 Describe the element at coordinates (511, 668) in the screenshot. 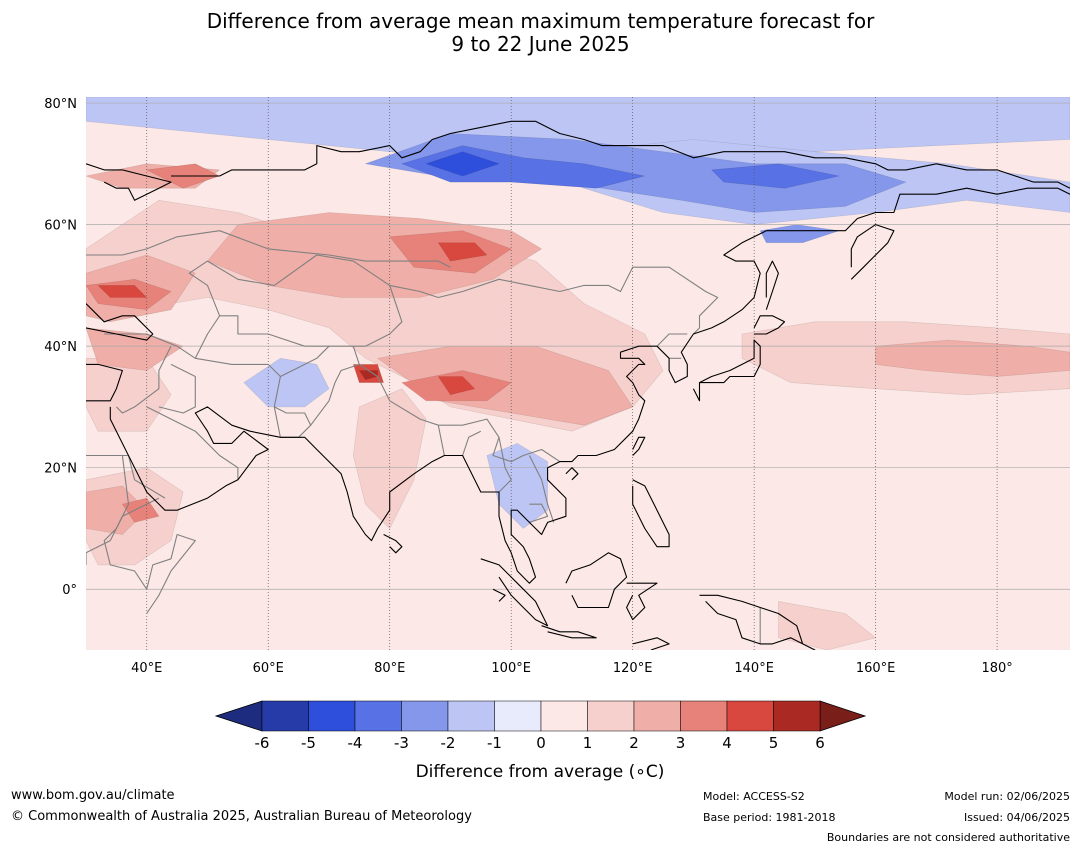

I see `lon-tick-label: 100°E` at that location.